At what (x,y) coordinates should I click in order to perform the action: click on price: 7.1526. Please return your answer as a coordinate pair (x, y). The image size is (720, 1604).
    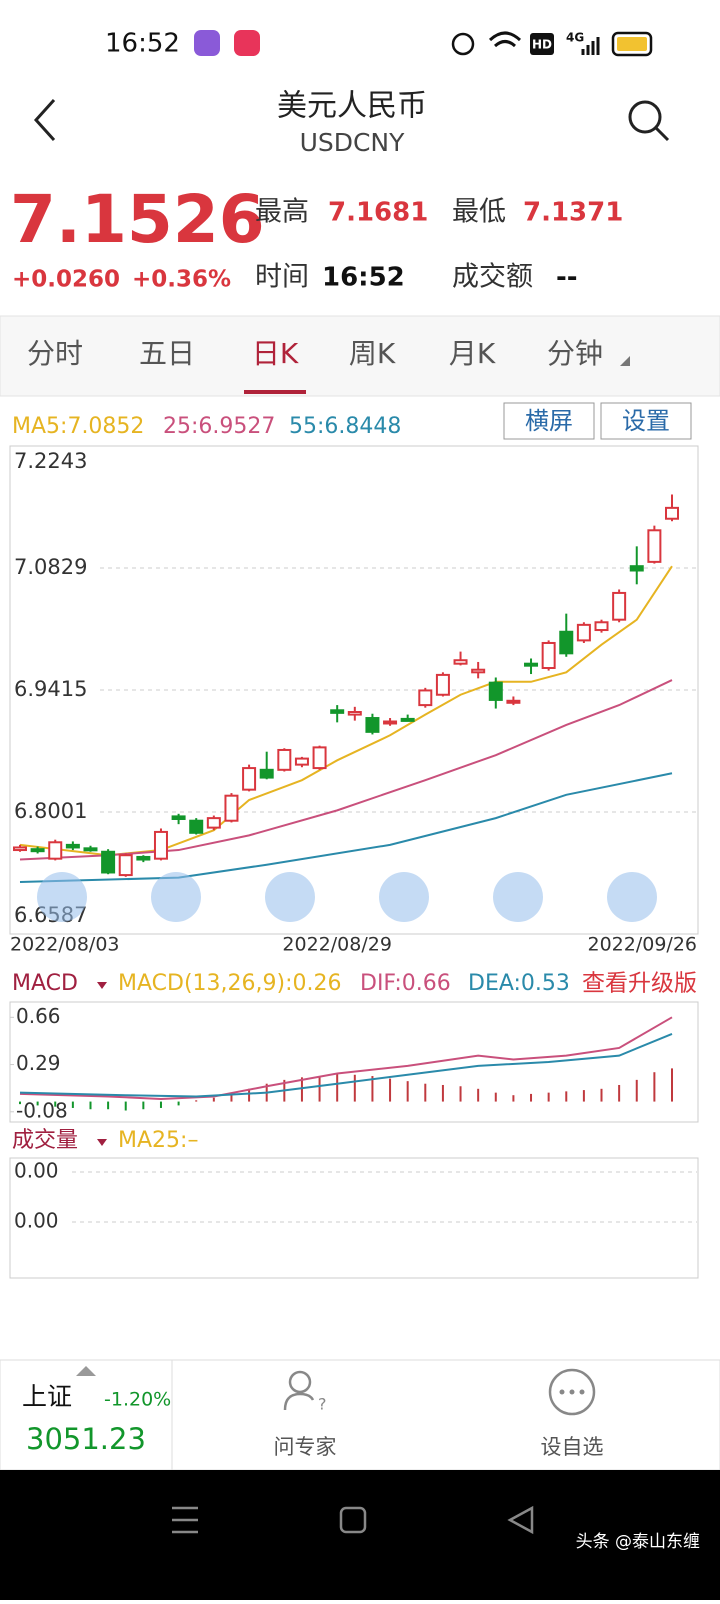
    Looking at the image, I should click on (137, 219).